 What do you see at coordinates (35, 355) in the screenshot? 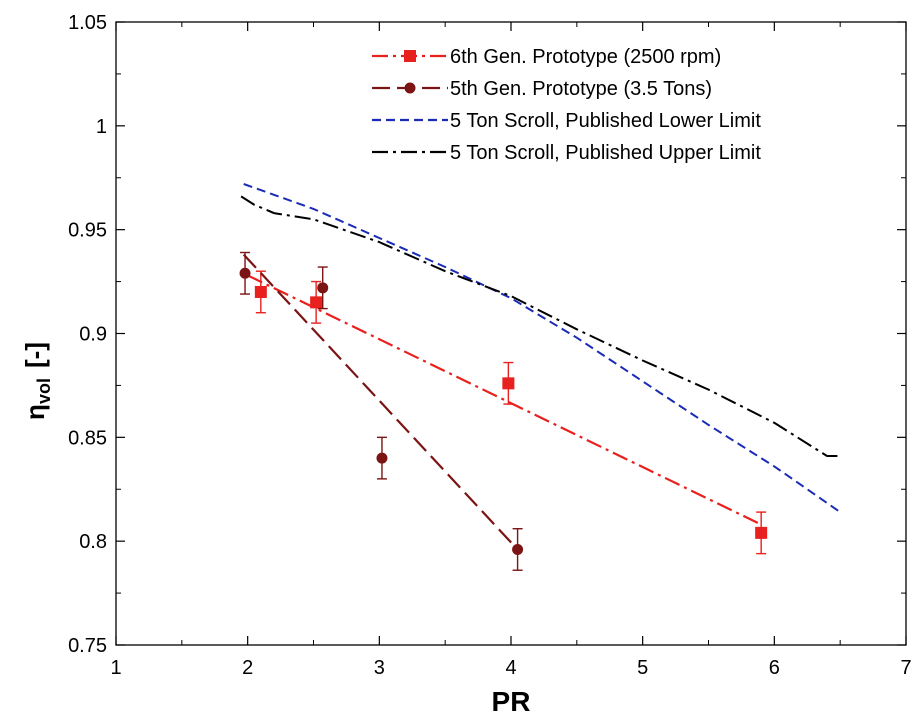
I see `y-axis-title-unit: [-]` at bounding box center [35, 355].